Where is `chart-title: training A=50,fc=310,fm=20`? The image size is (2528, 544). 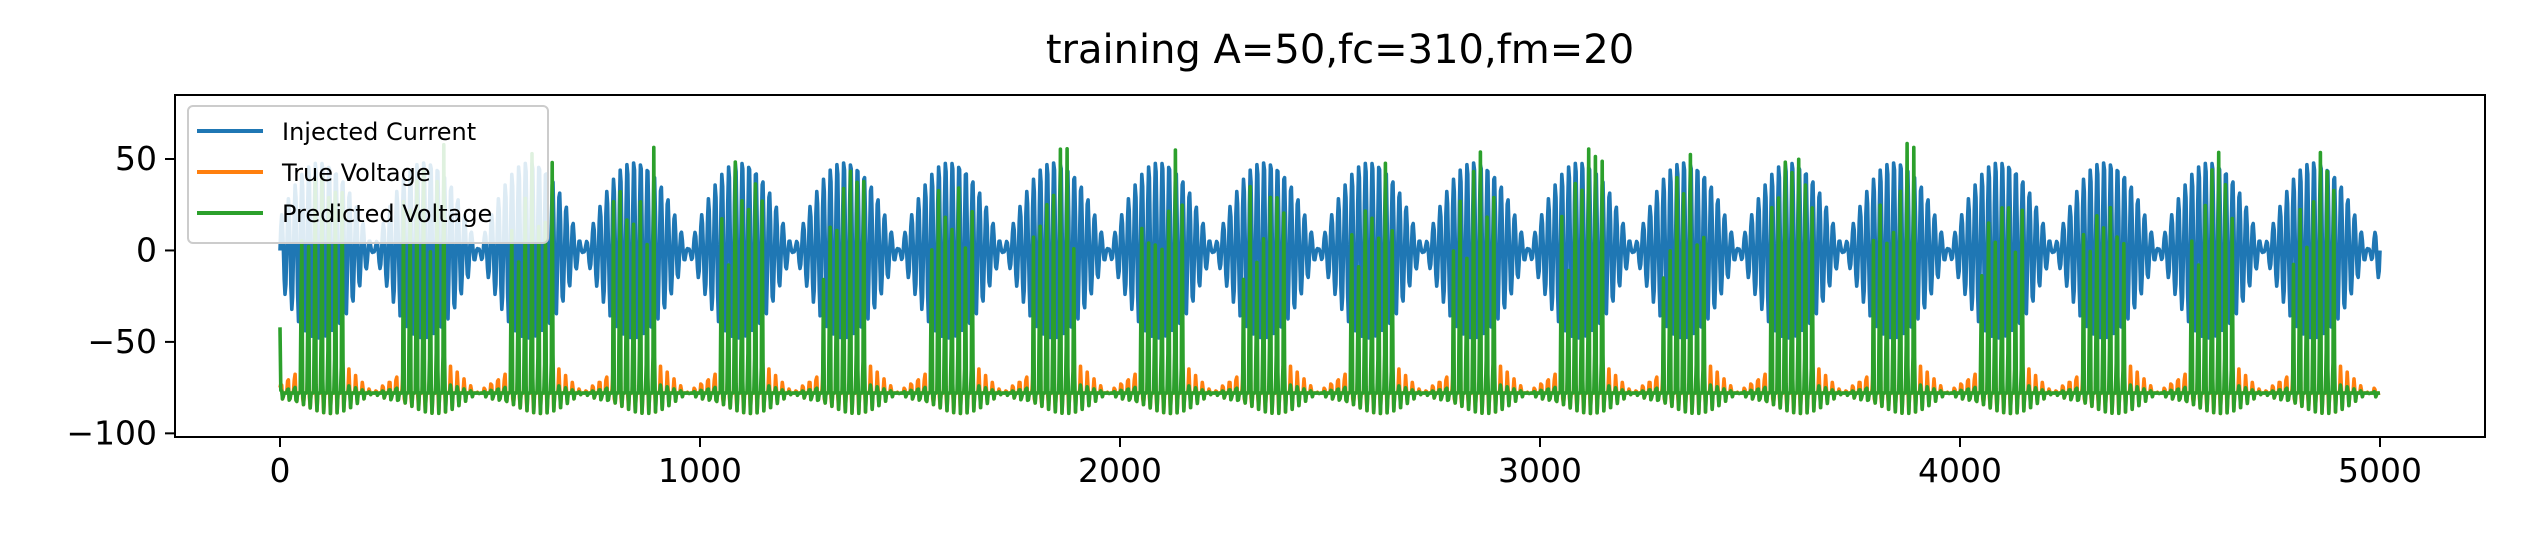
chart-title: training A=50,fc=310,fm=20 is located at coordinates (1340, 50).